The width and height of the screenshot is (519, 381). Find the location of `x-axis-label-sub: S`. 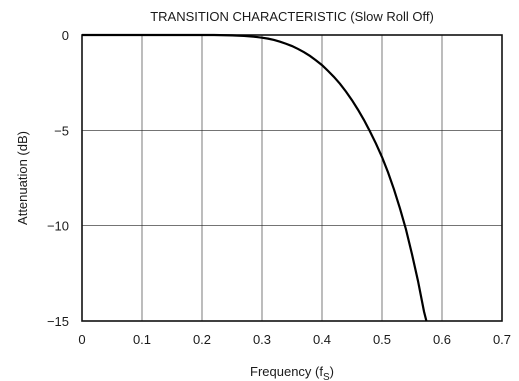

x-axis-label-sub: S is located at coordinates (326, 376).